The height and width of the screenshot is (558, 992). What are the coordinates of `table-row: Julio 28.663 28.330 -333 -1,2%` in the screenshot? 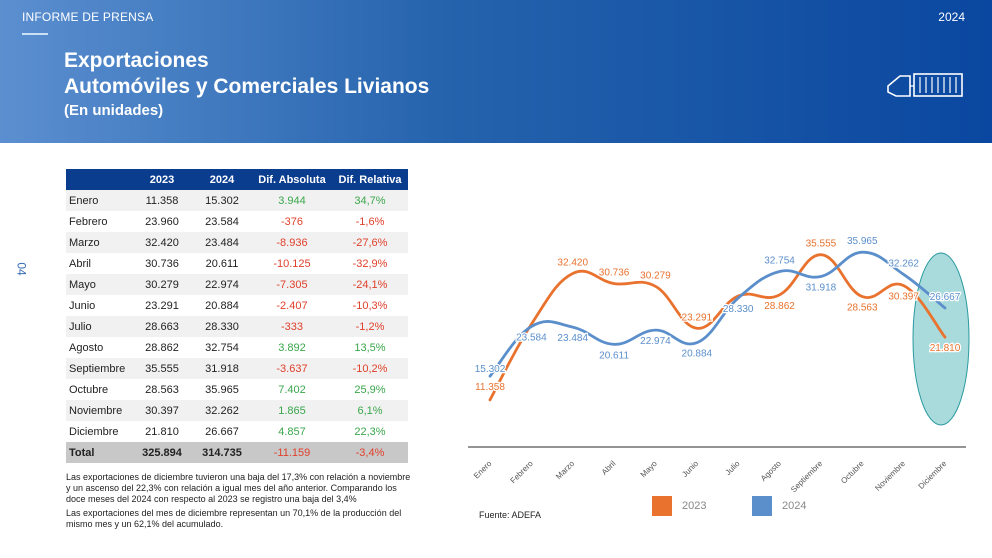 It's located at (237, 326).